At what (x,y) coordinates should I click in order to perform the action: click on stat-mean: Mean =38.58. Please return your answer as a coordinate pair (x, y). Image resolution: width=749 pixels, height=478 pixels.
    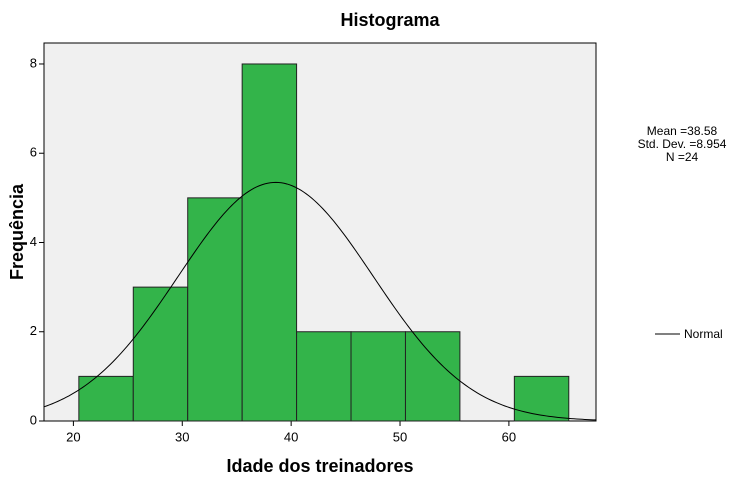
    Looking at the image, I should click on (682, 131).